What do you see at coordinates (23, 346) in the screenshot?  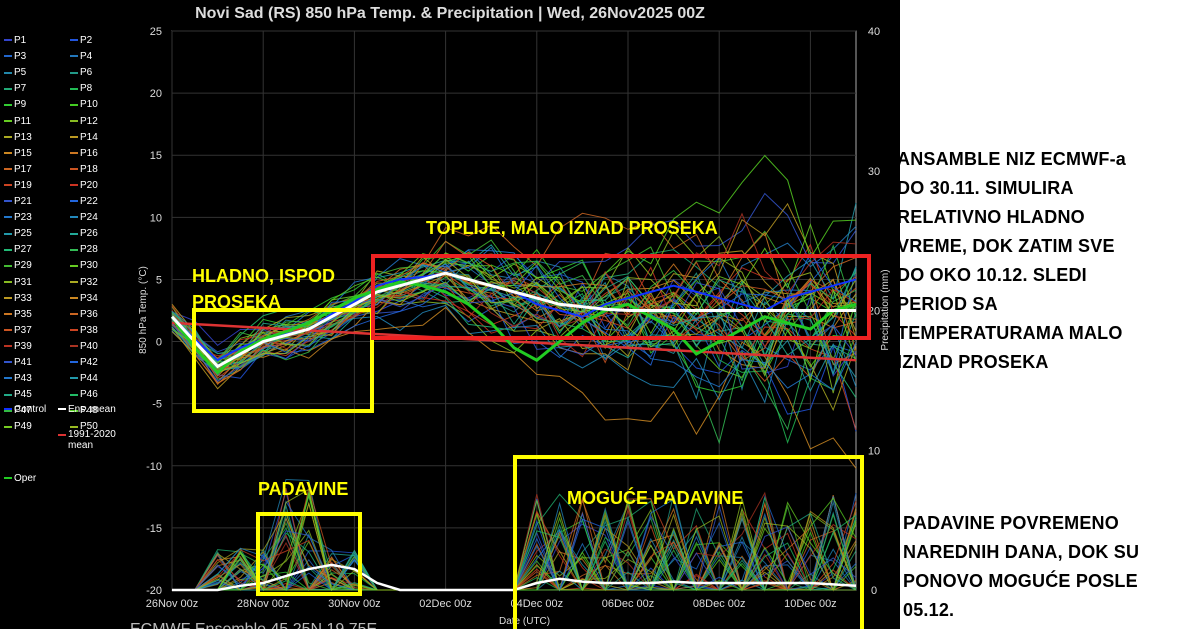 I see `legend-label: P39` at bounding box center [23, 346].